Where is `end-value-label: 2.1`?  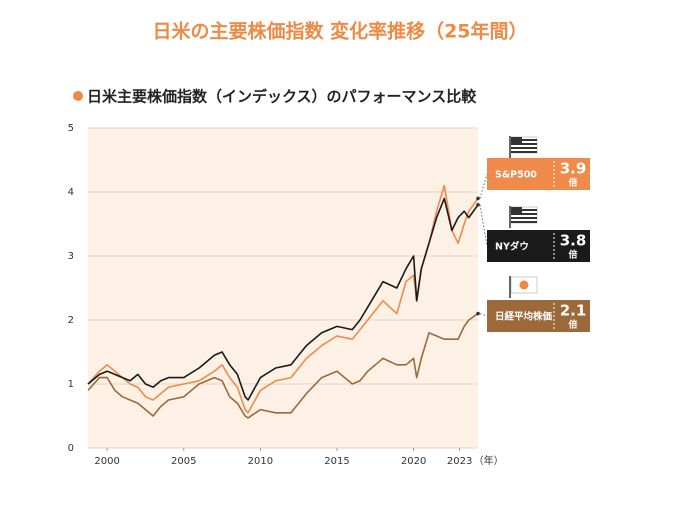
end-value-label: 2.1 is located at coordinates (573, 311).